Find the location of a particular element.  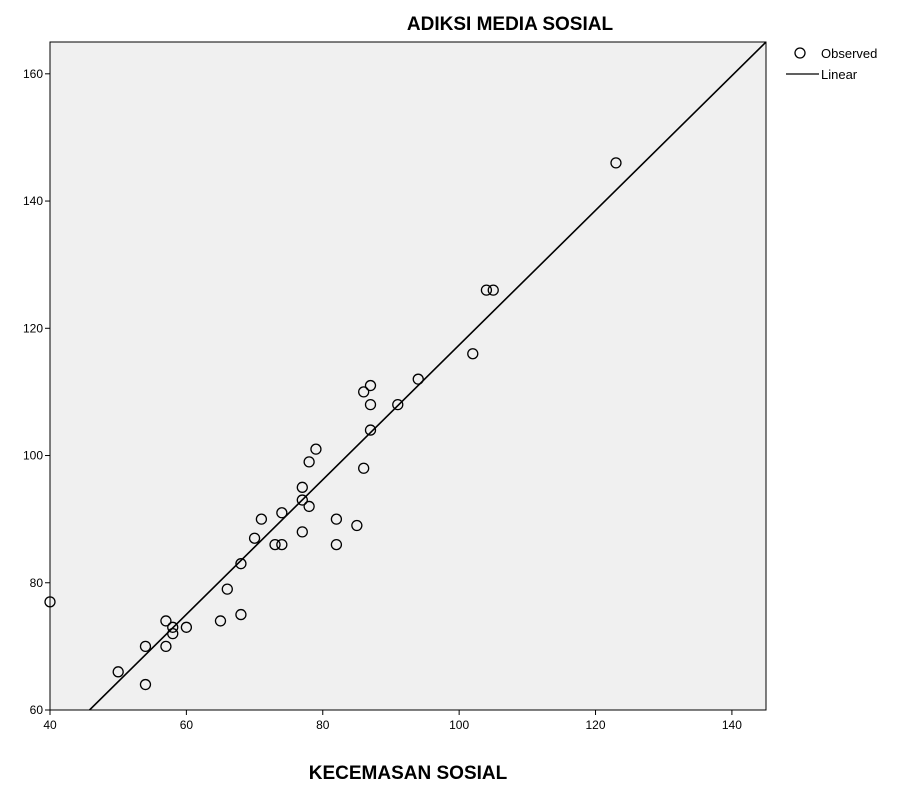

y-tick-label: 140 is located at coordinates (33, 201).